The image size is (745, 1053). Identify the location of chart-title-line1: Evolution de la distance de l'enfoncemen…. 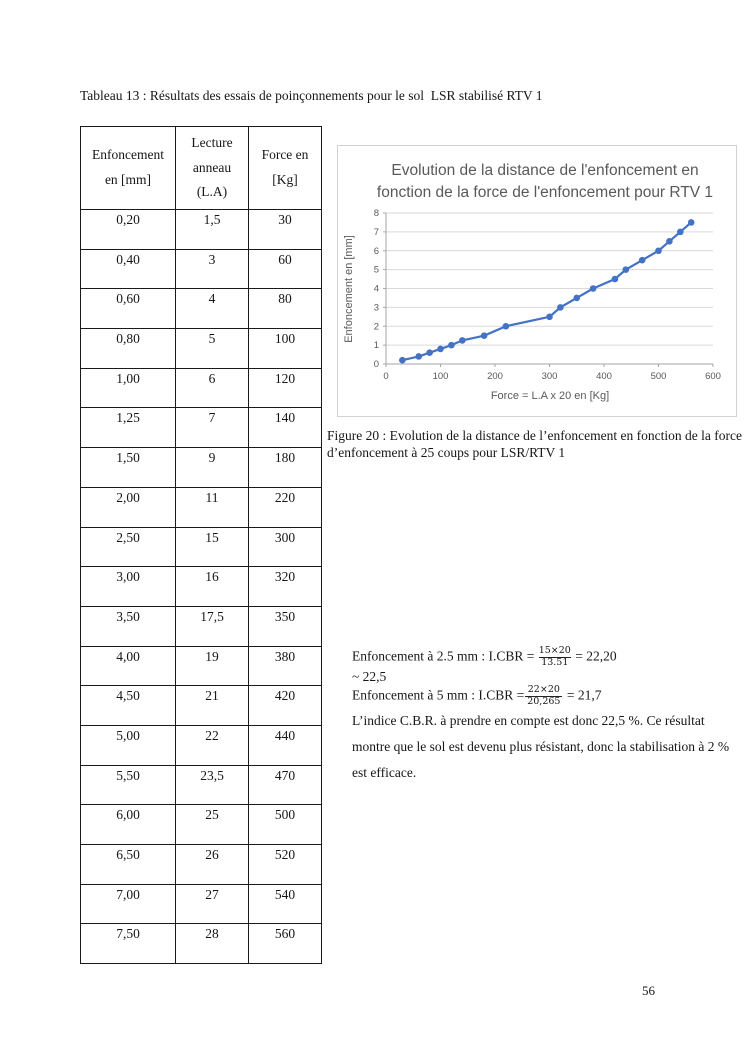
(544, 170).